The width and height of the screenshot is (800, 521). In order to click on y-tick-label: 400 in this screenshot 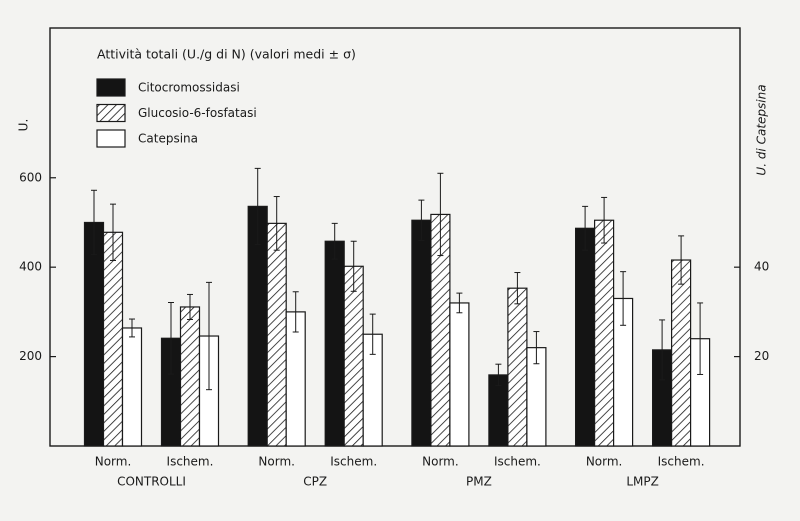, I will do `click(30, 267)`.